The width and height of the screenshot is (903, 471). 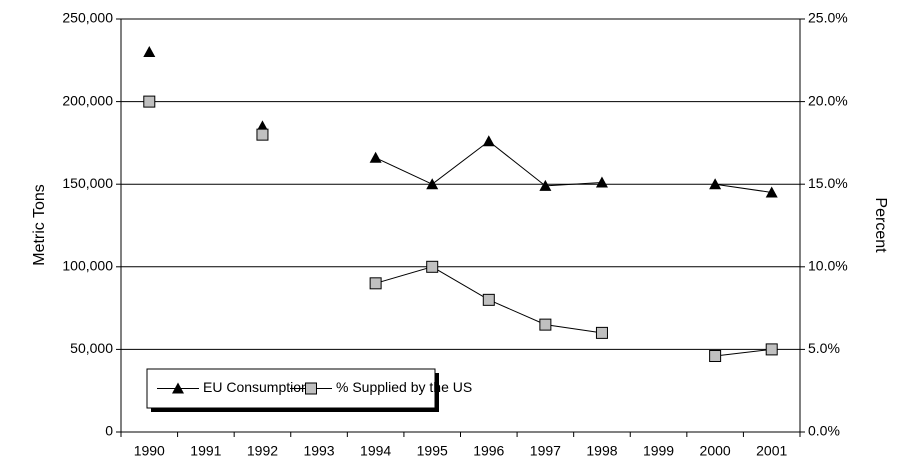 What do you see at coordinates (828, 18) in the screenshot?
I see `y2-tick-label: 25.0%` at bounding box center [828, 18].